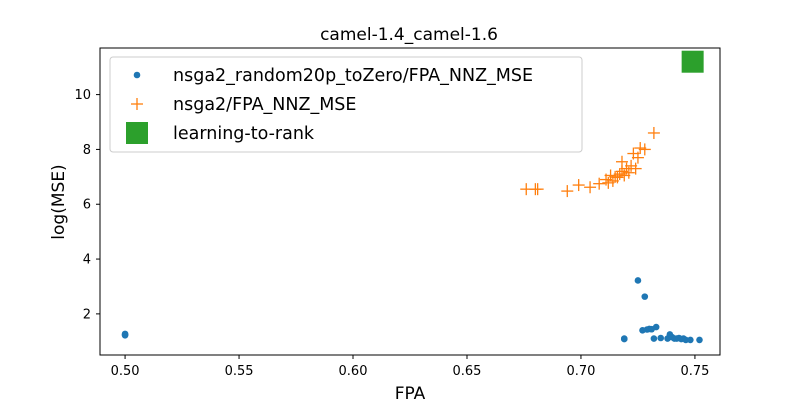 This screenshot has width=800, height=400. Describe the element at coordinates (87, 150) in the screenshot. I see `y-tick-label: 8` at that location.